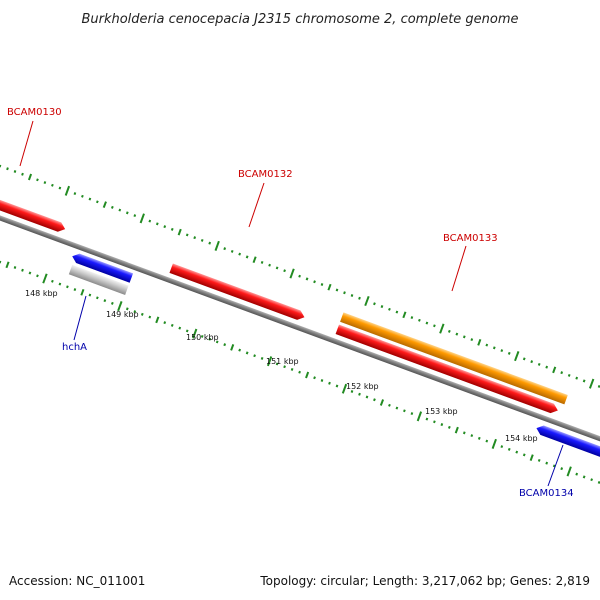  What do you see at coordinates (546, 493) in the screenshot?
I see `gene-label-bcam0134: BCAM0134` at bounding box center [546, 493].